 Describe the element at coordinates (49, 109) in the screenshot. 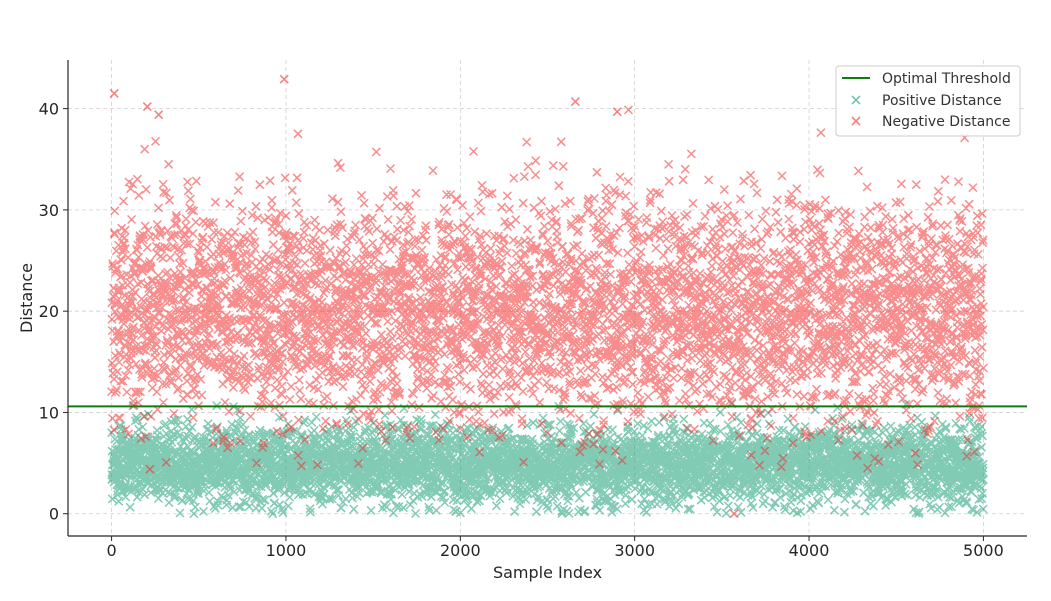

I see `y-tick-label: 40` at that location.